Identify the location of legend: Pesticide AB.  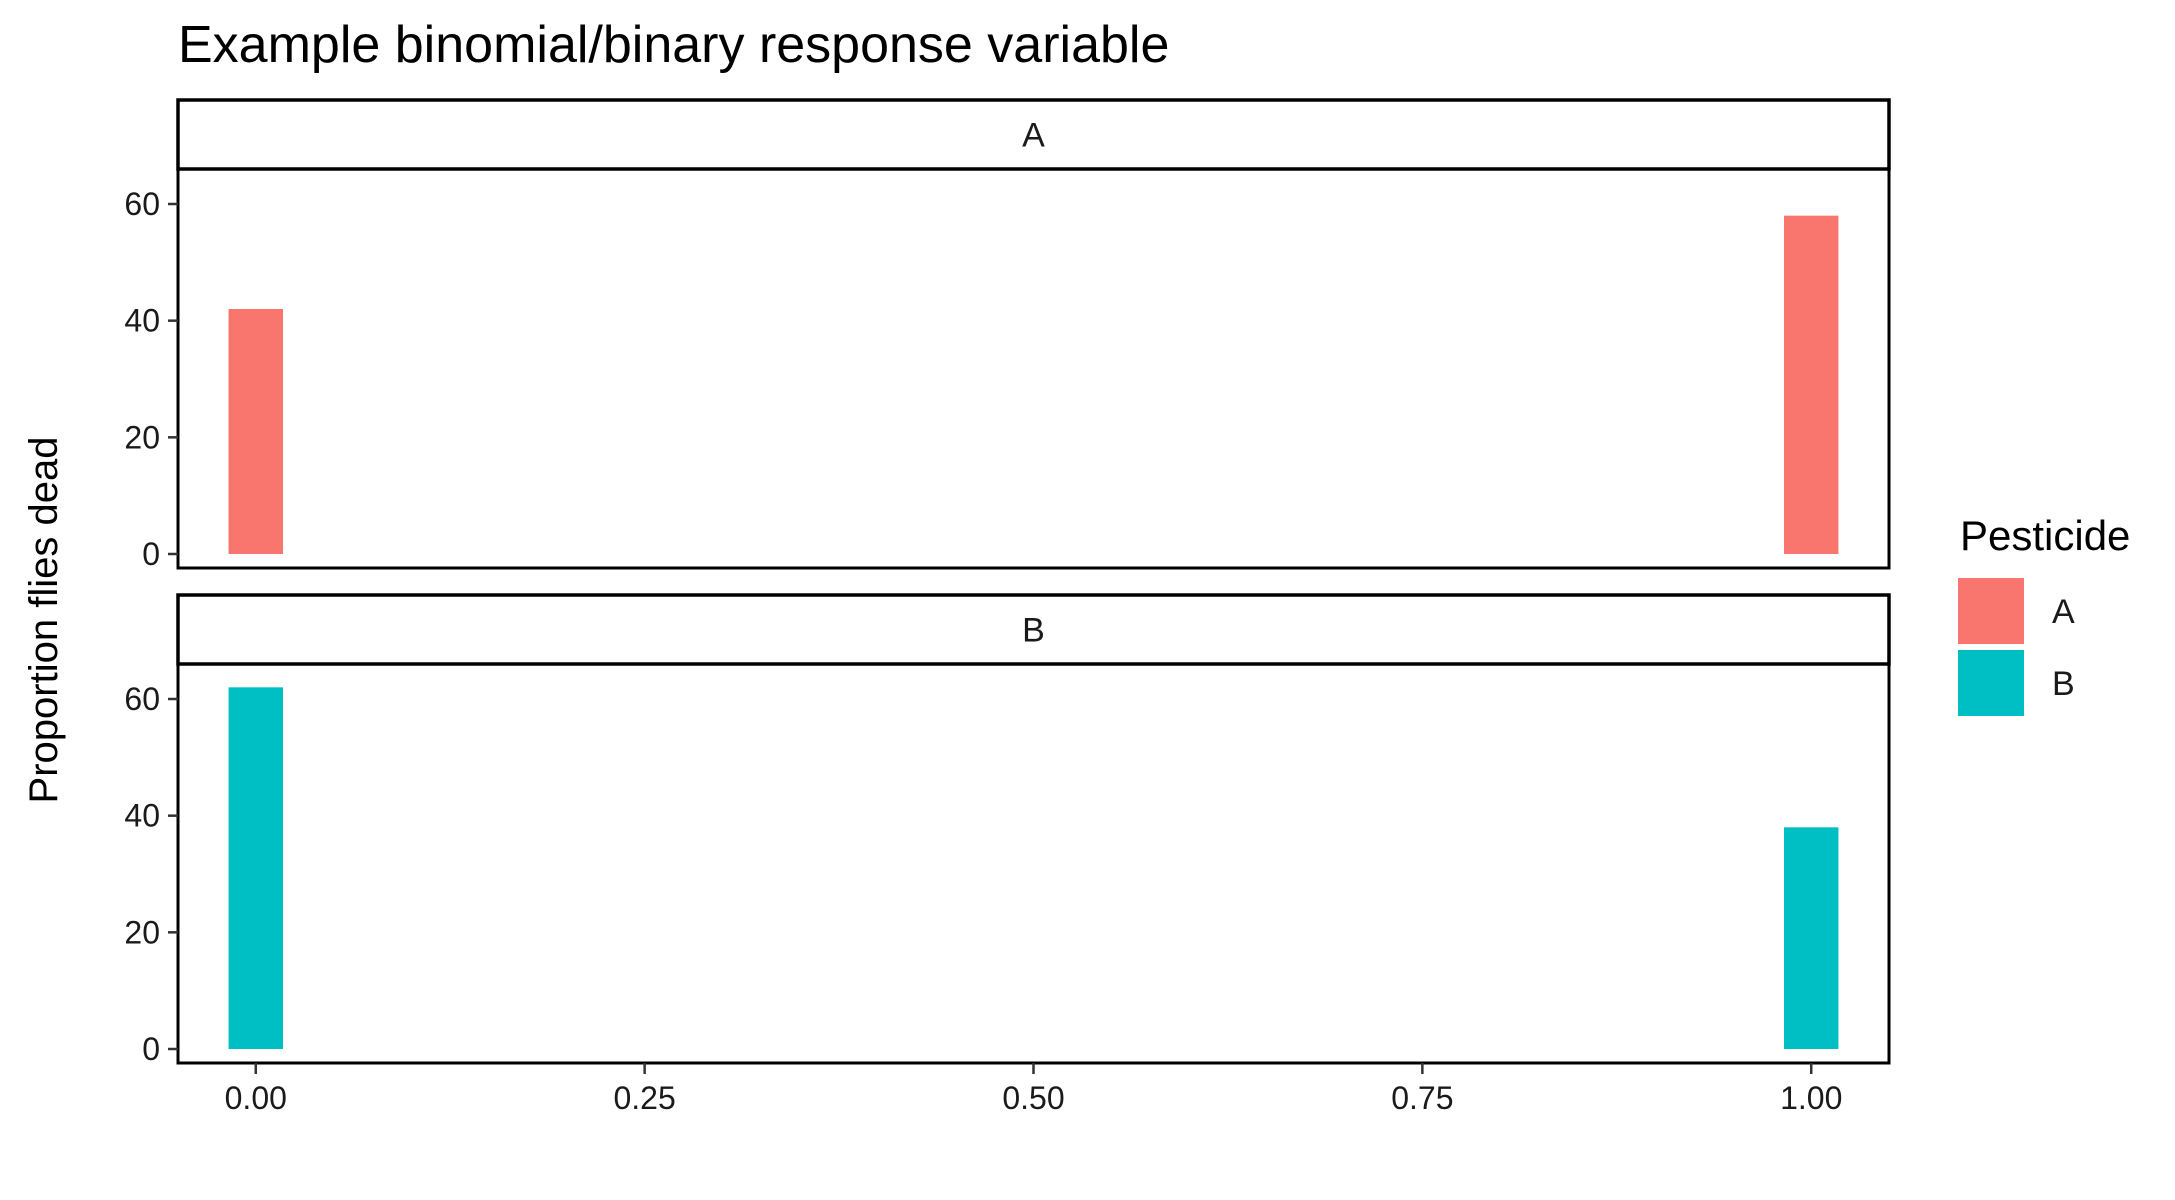
(2044, 614).